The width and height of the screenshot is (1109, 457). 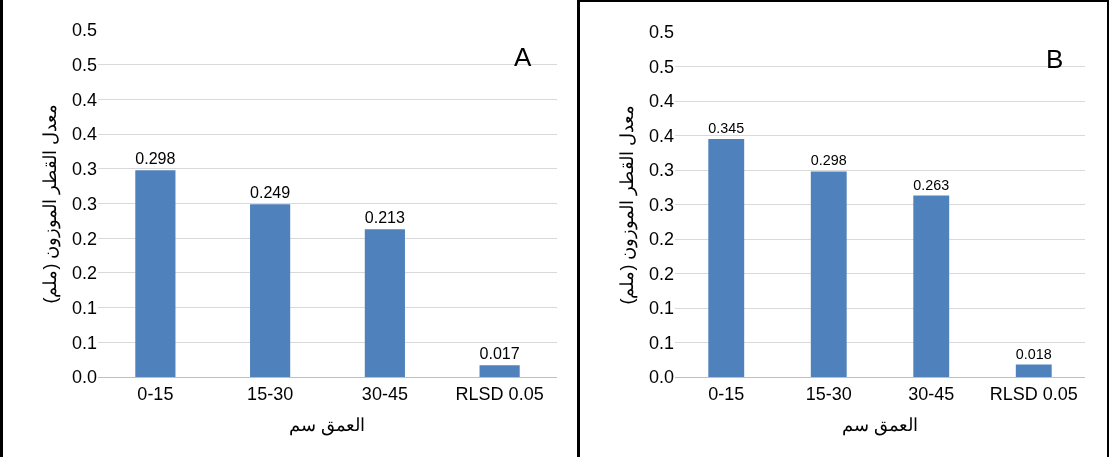 What do you see at coordinates (385, 216) in the screenshot?
I see `data-label: 0.213` at bounding box center [385, 216].